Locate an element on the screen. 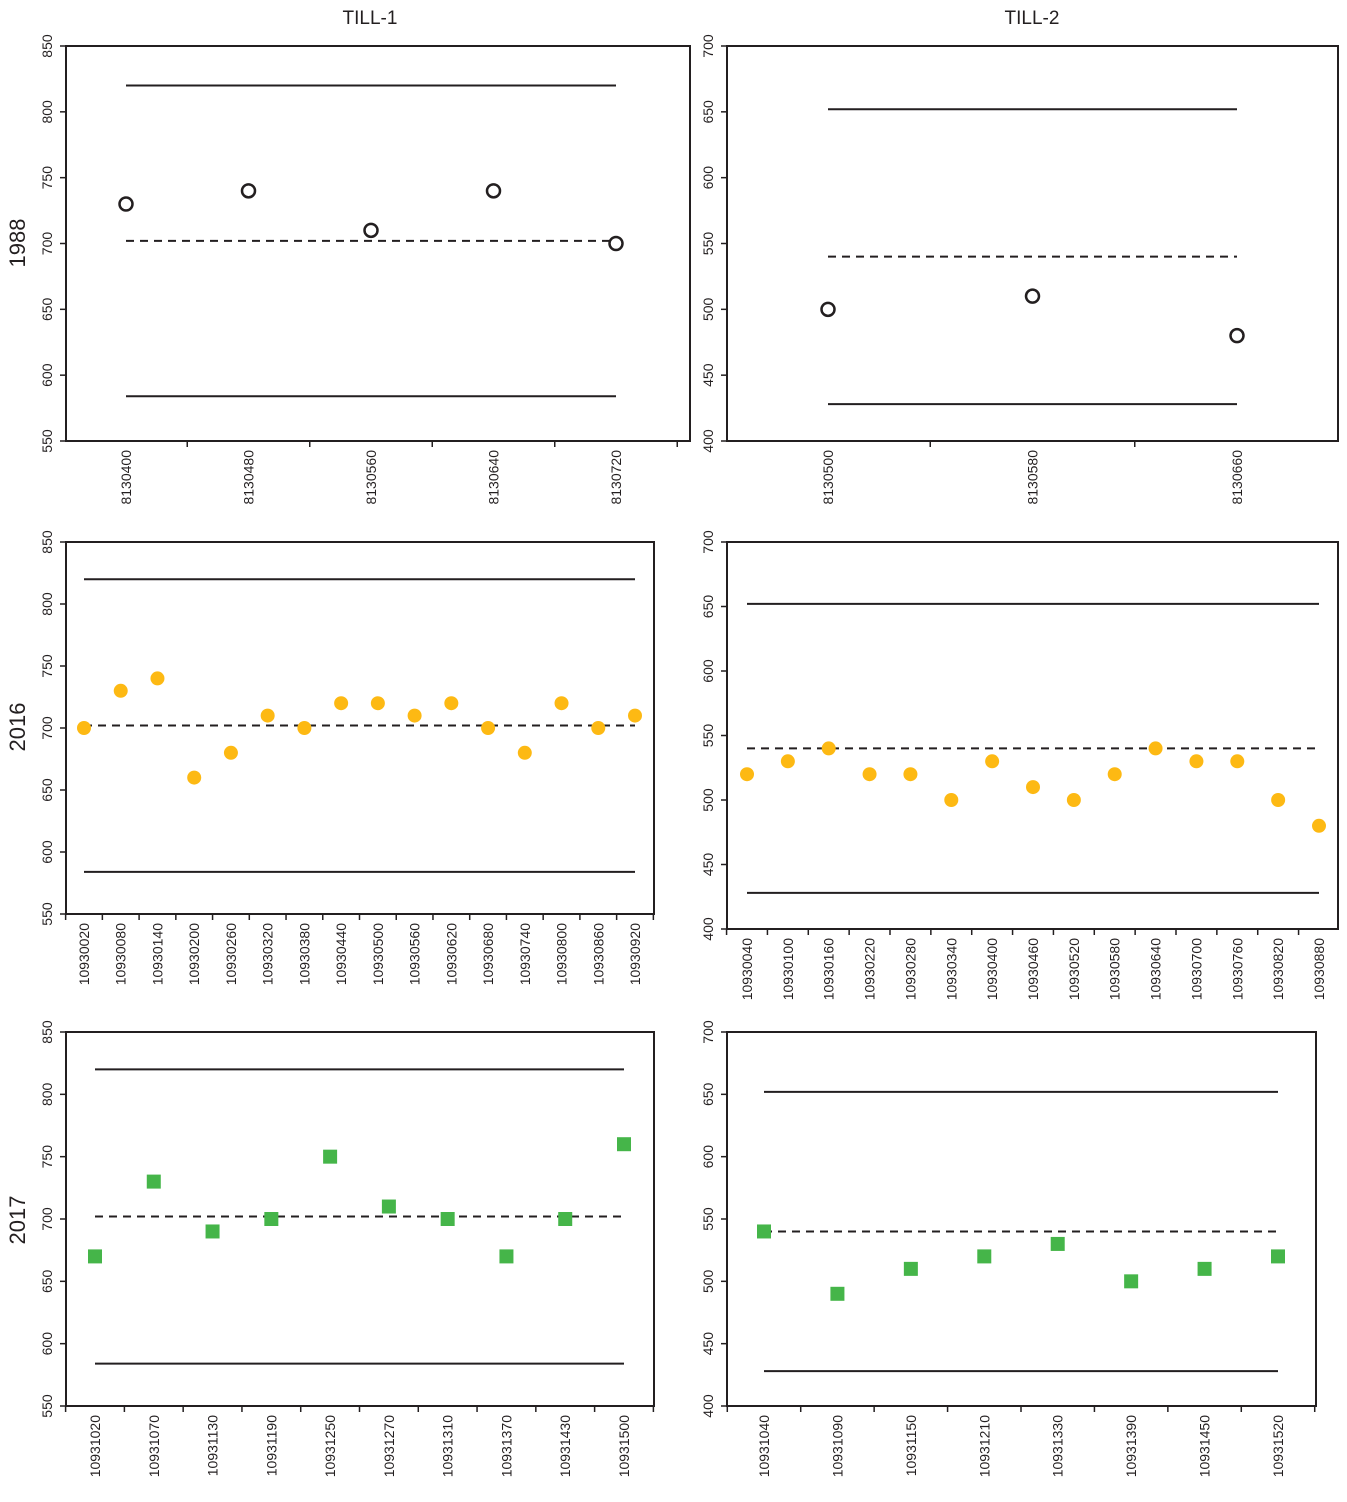 The height and width of the screenshot is (1502, 1347). x-tick-label-till-2-2016: 10930460 is located at coordinates (1033, 969).